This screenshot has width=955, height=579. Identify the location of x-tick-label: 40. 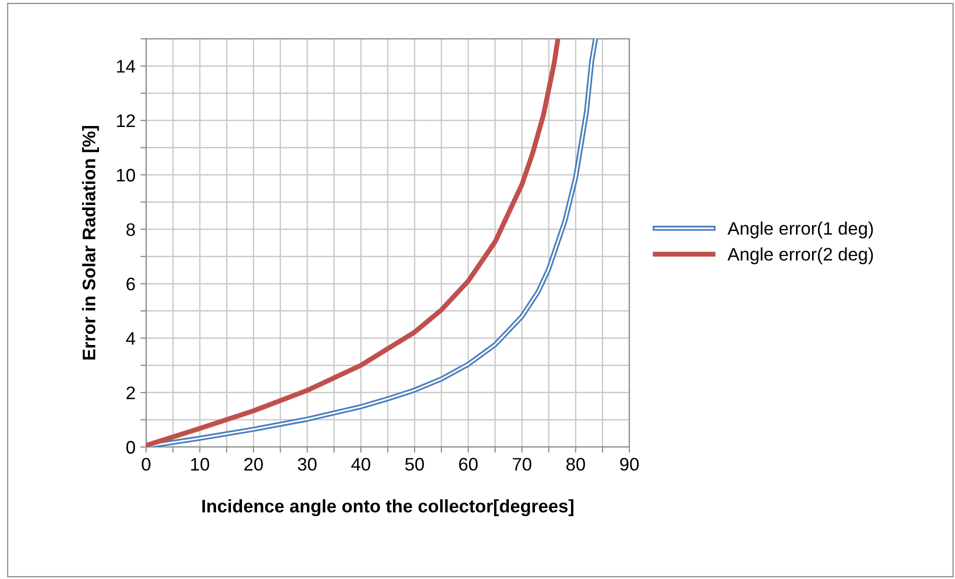
(360, 464).